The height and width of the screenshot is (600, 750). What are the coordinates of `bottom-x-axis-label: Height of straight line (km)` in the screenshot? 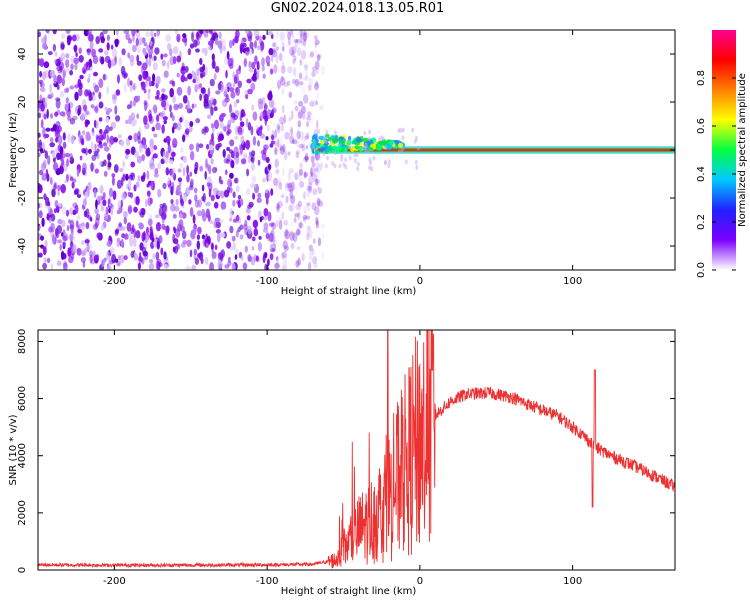 It's located at (349, 591).